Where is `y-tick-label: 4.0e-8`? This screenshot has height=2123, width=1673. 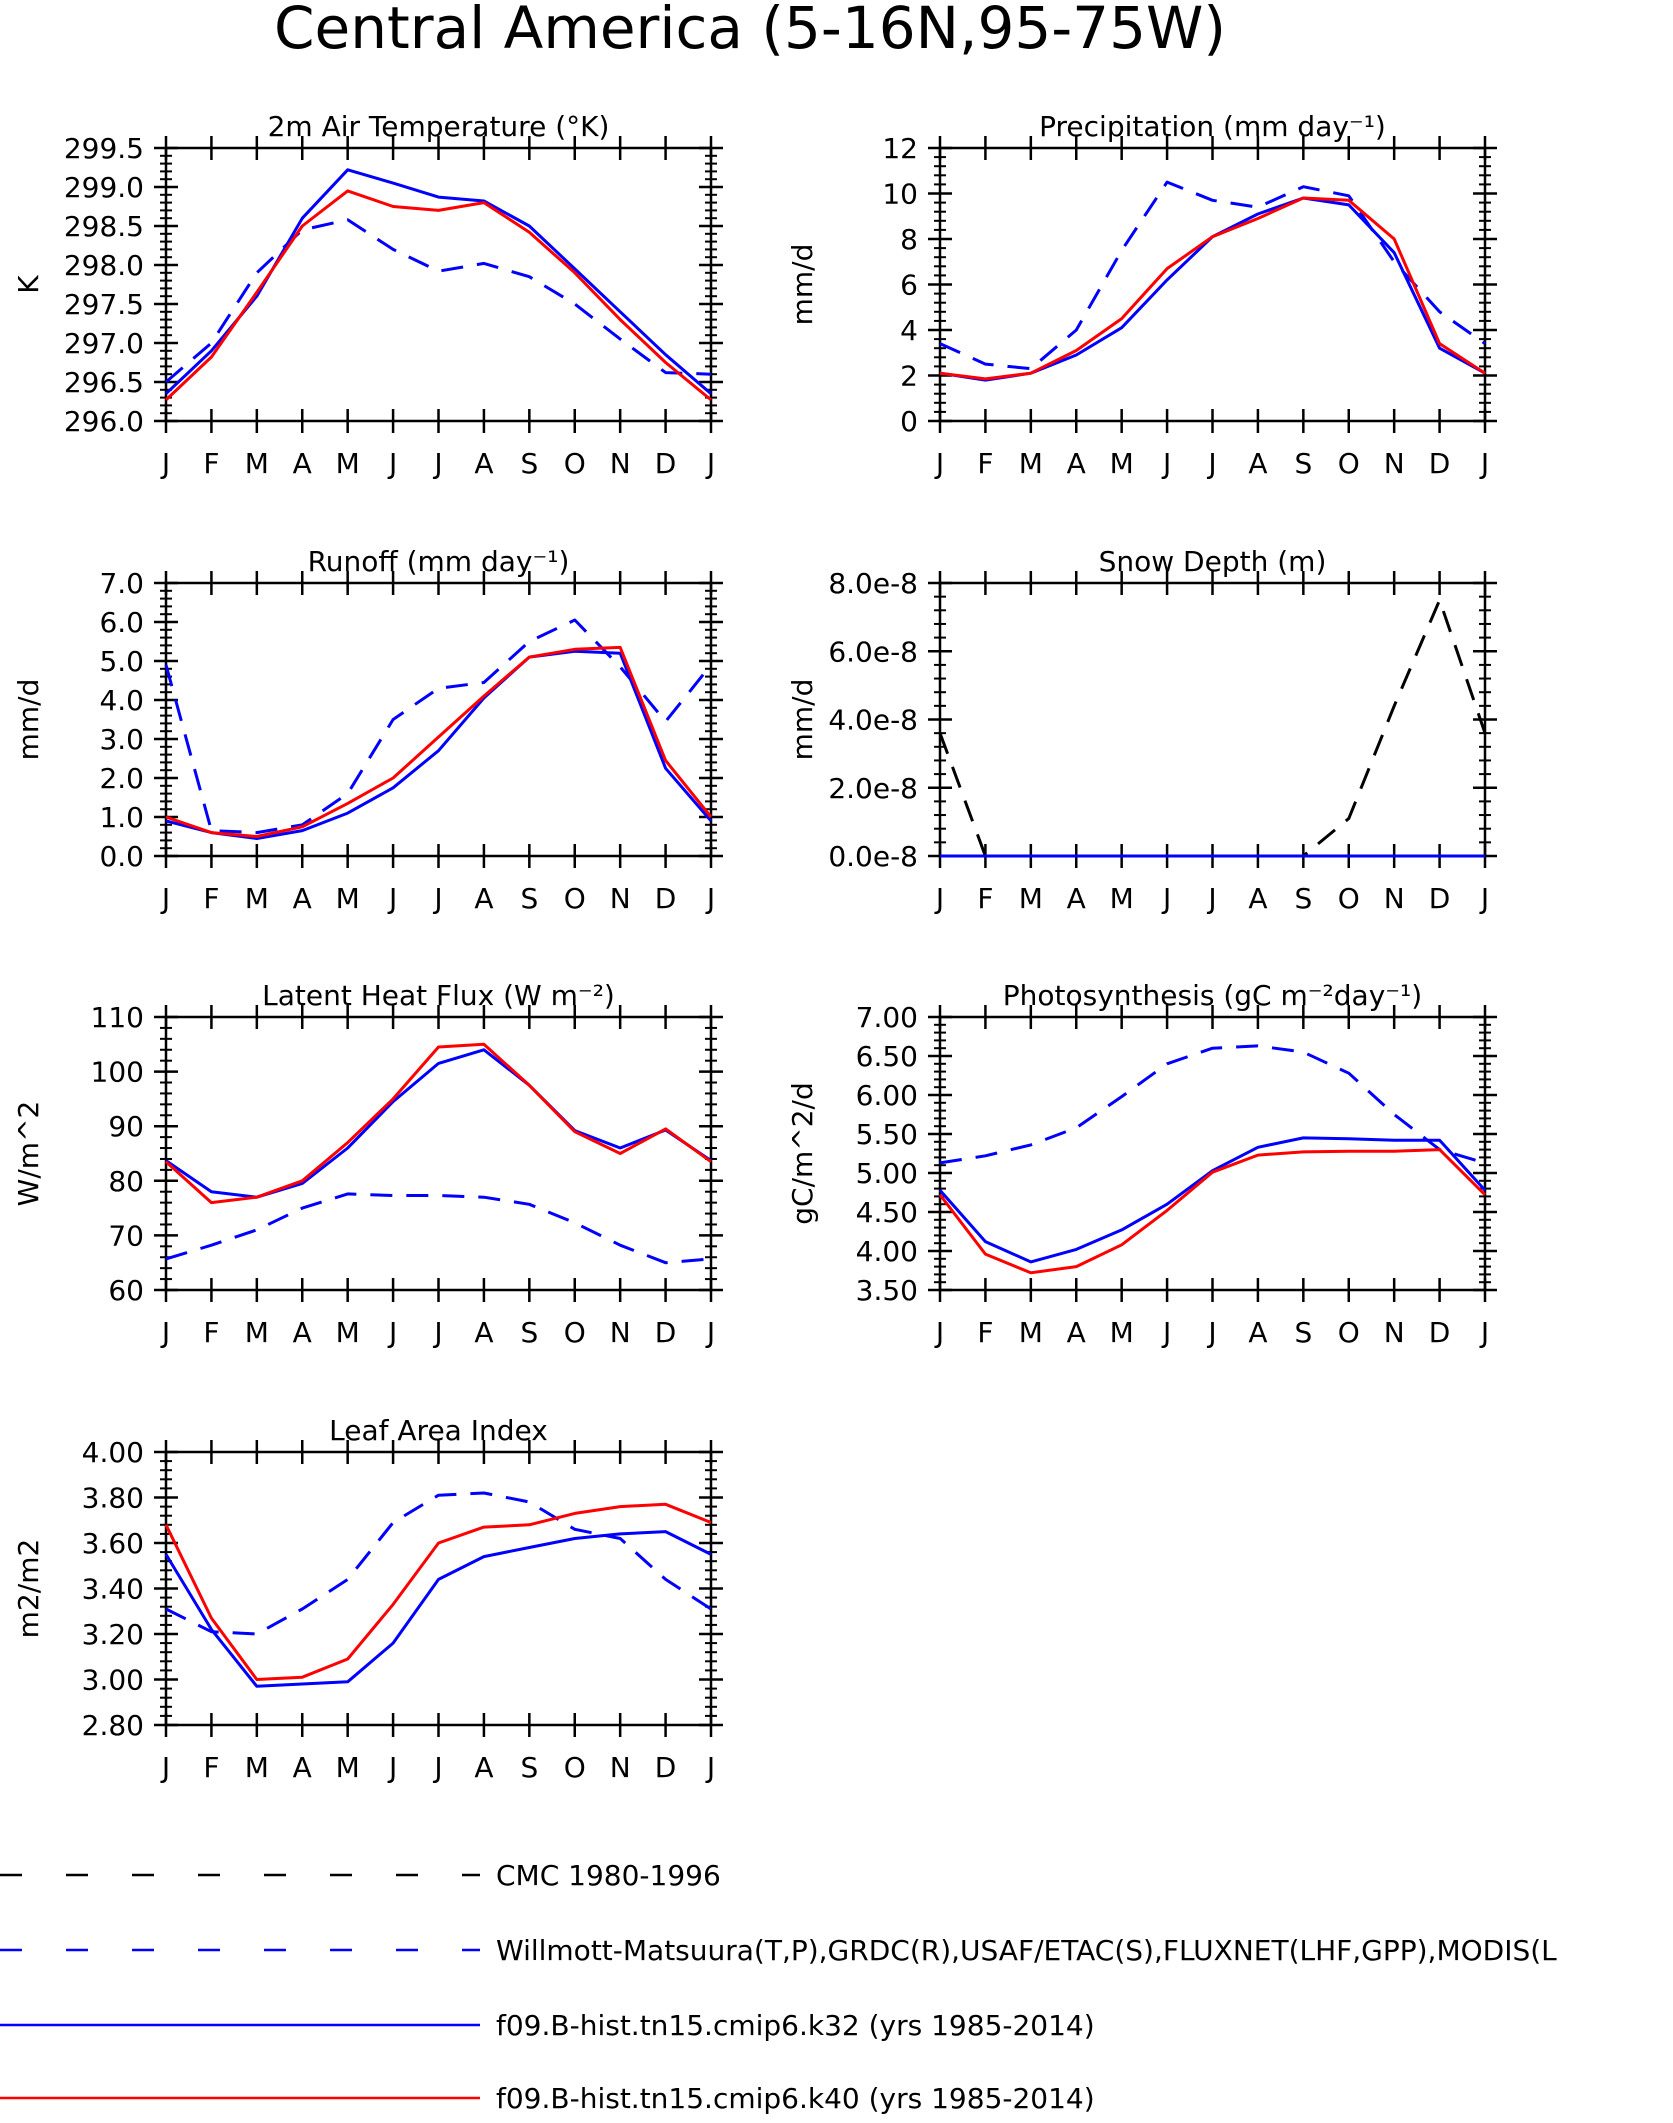 y-tick-label: 4.0e-8 is located at coordinates (873, 720).